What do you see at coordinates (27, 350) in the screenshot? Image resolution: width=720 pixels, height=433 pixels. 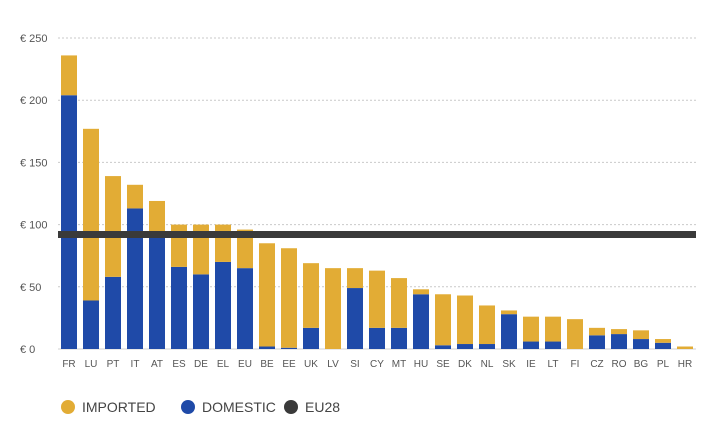 I see `y-tick-label: € 0` at bounding box center [27, 350].